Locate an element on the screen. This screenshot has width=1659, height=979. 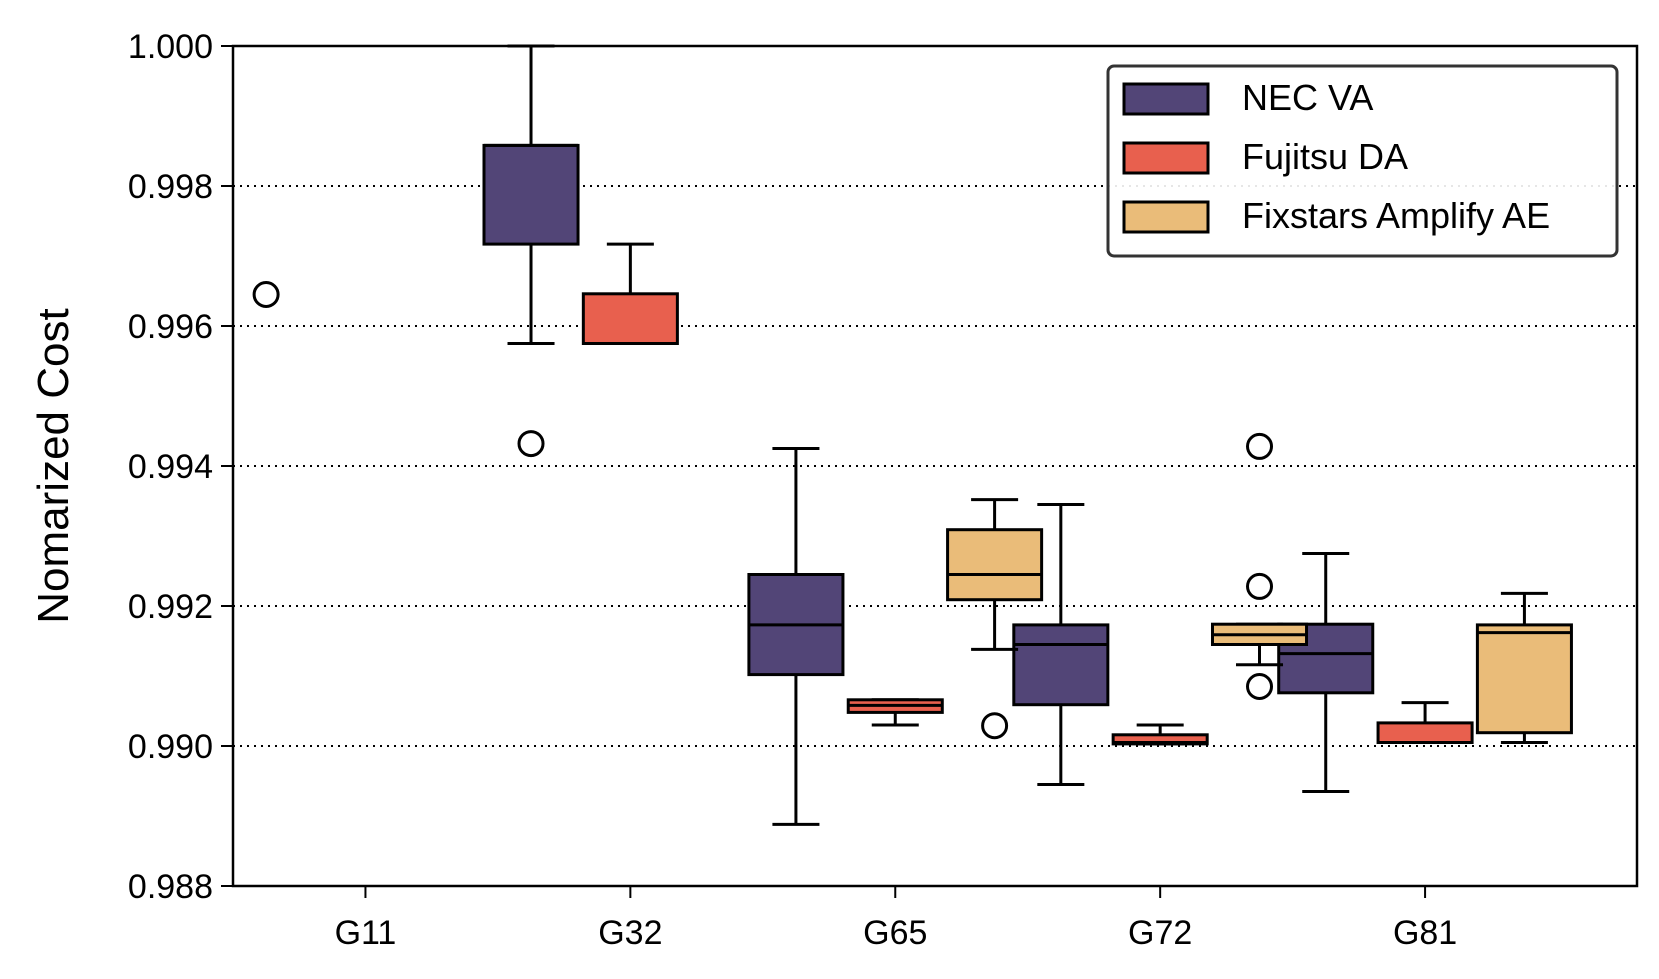
y-tick-label: 0.996 is located at coordinates (170, 327).